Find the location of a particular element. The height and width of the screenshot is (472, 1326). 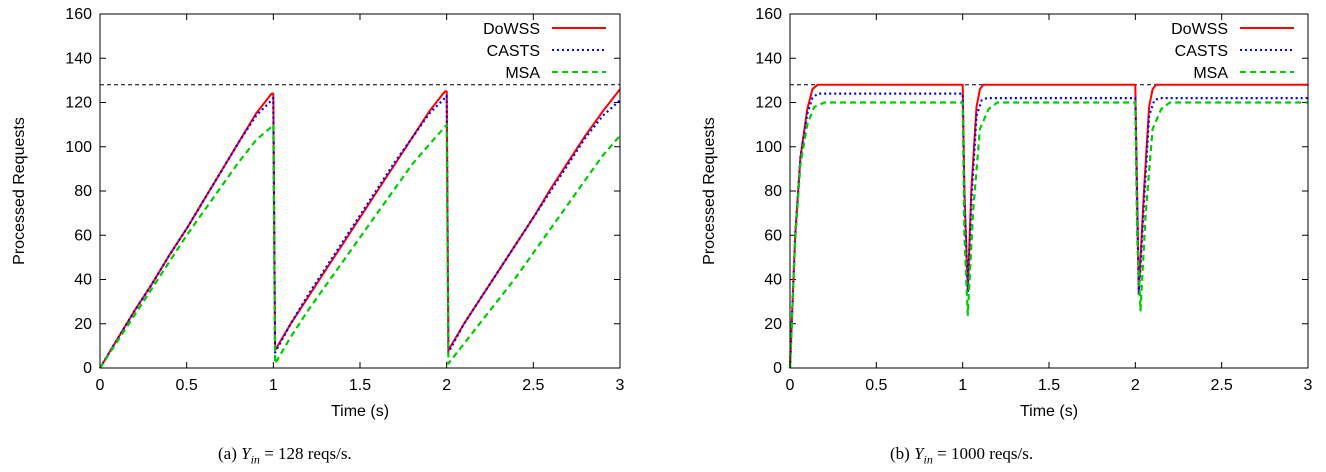

caption-a: (a) Yin = 128 reqs/s. is located at coordinates (285, 455).